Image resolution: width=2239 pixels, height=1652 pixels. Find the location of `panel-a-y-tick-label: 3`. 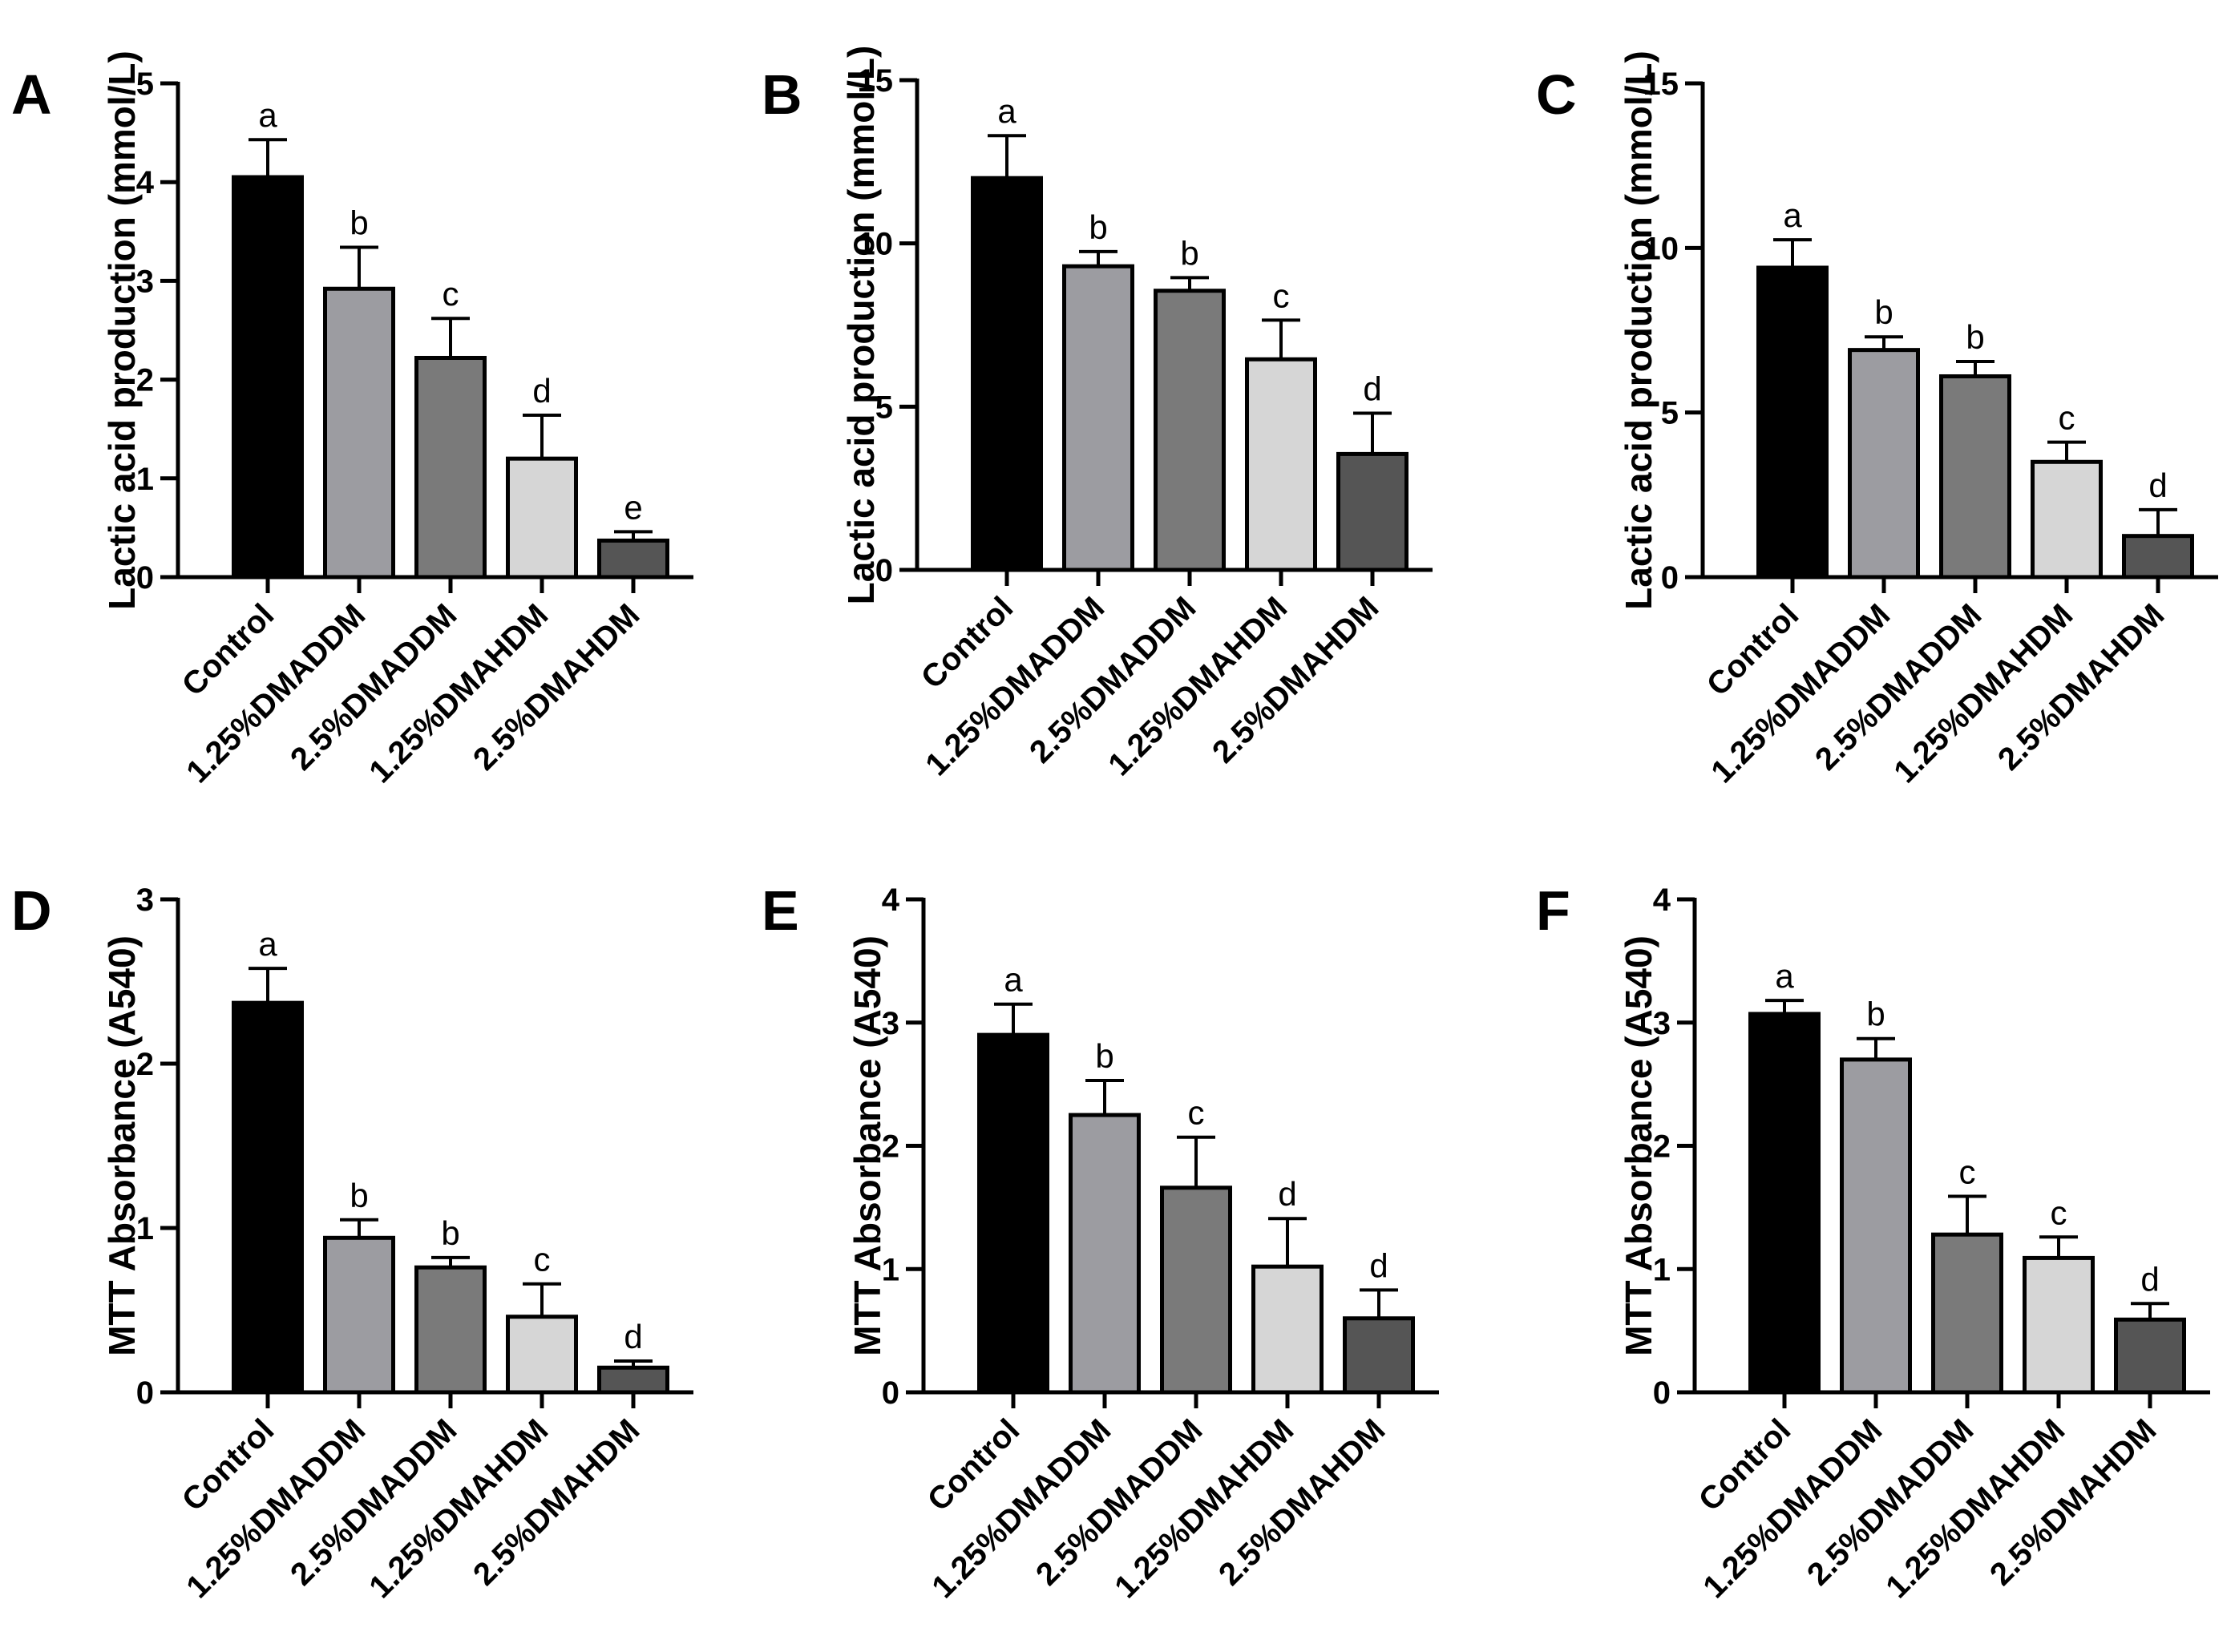

panel-a-y-tick-label: 3 is located at coordinates (145, 281).